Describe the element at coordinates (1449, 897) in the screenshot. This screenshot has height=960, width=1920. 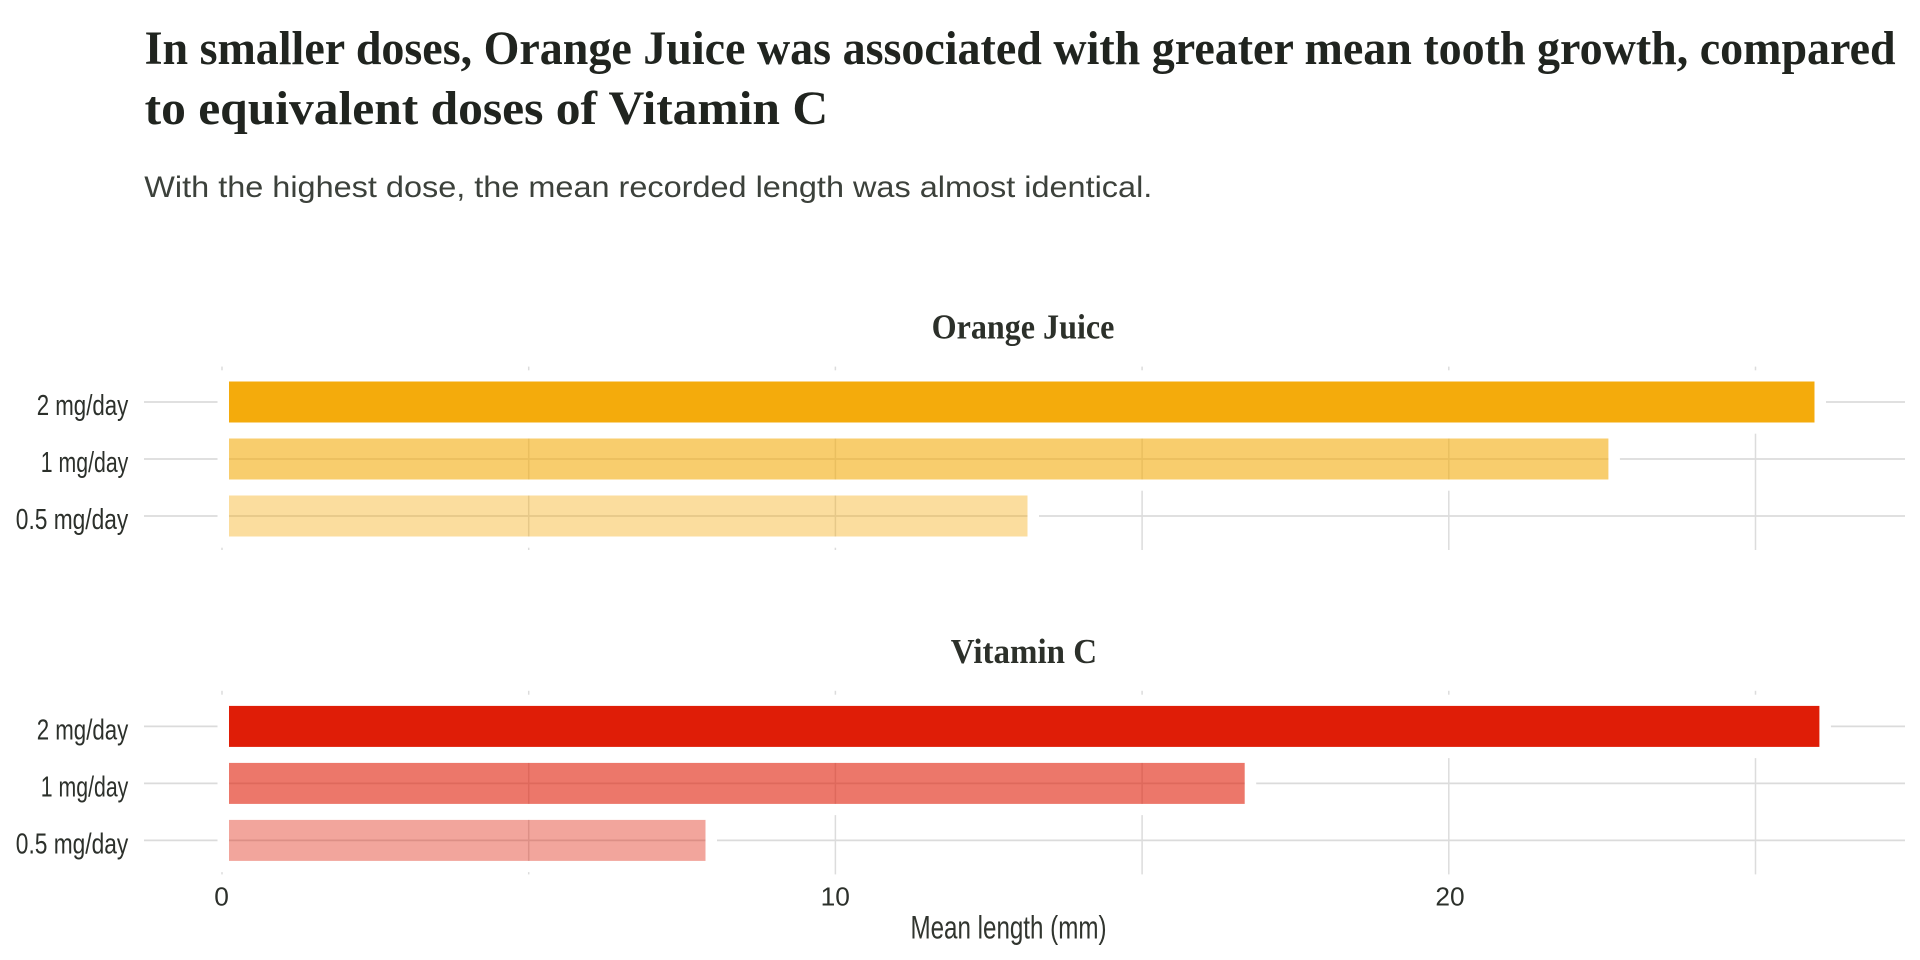
I see `svg-text: 20` at that location.